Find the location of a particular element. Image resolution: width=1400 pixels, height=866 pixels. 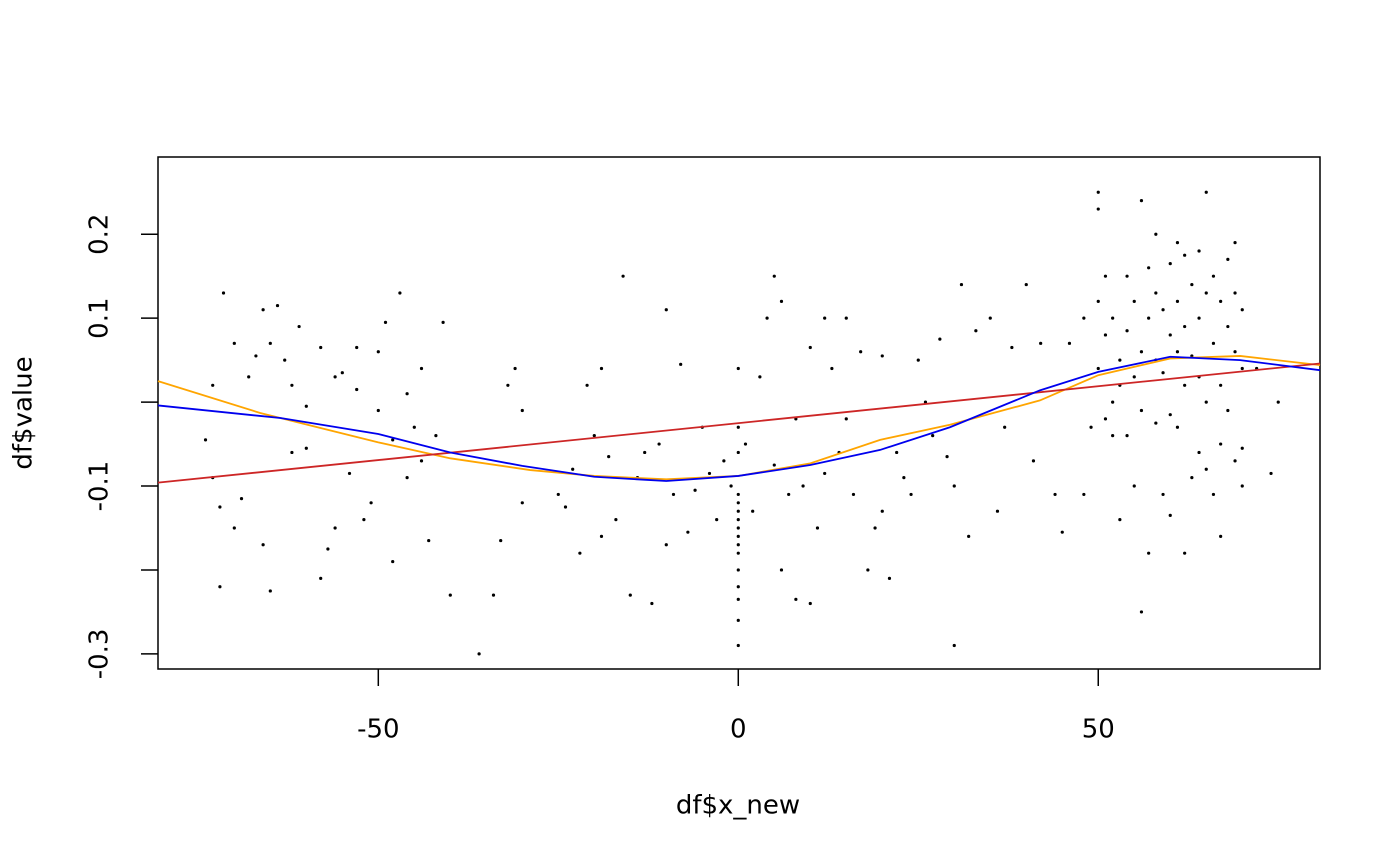

x-tick-label: 50 is located at coordinates (1098, 730).